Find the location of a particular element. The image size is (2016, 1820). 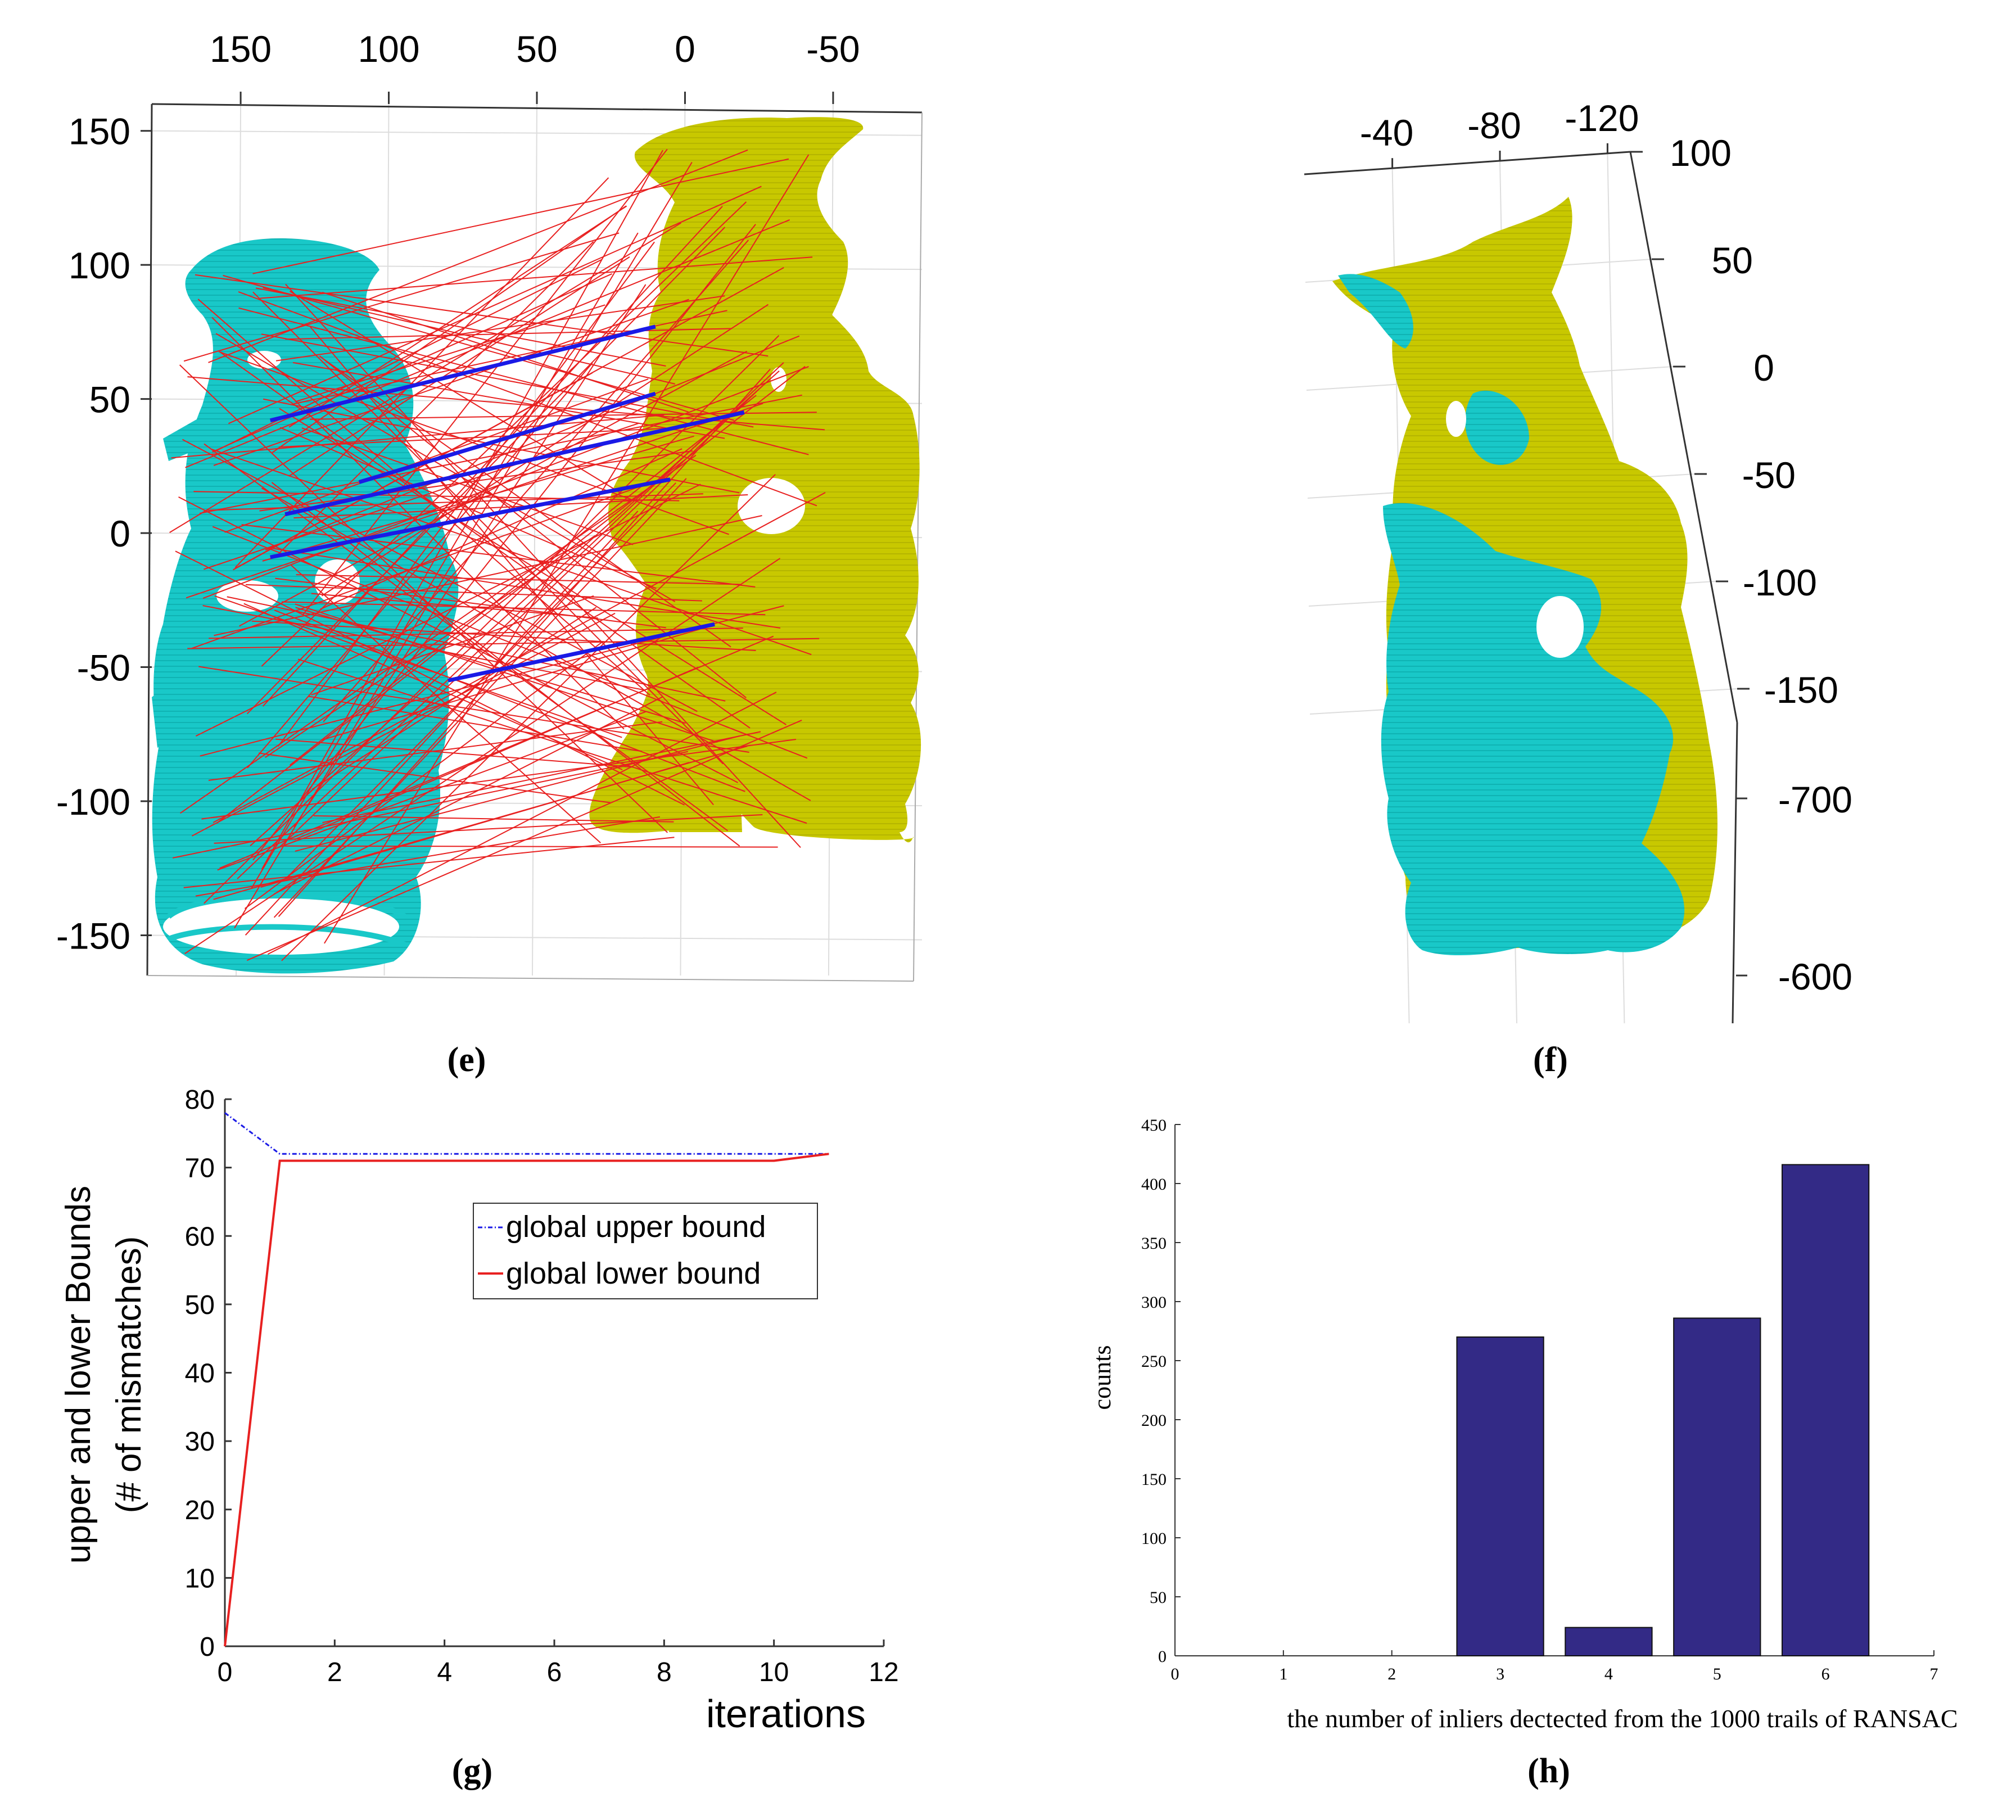

panel-h-bars is located at coordinates (1663, 1410).